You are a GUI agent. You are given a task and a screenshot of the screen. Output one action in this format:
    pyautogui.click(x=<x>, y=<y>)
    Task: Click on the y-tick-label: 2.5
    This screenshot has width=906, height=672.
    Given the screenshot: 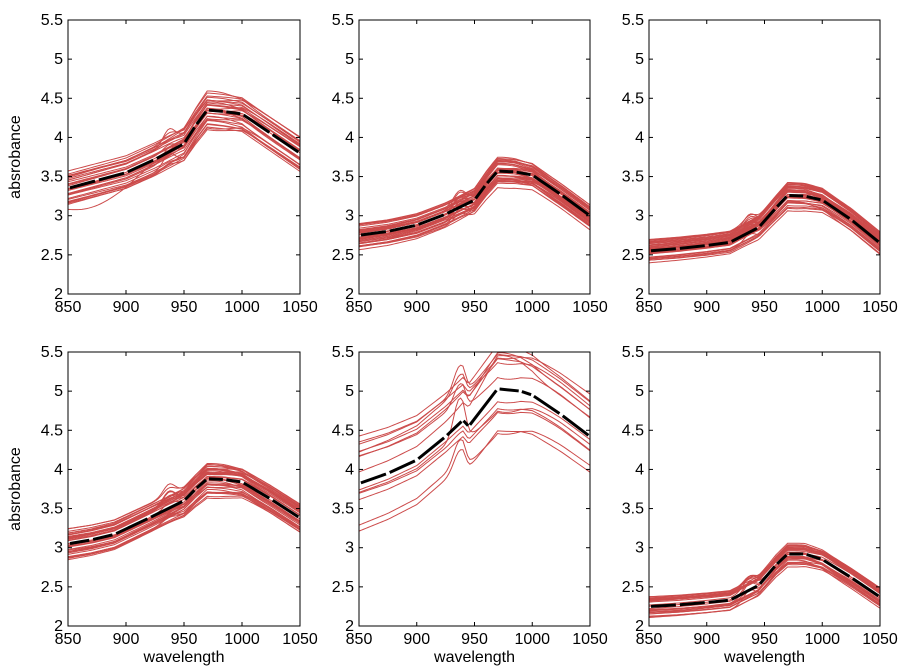 What is the action you would take?
    pyautogui.click(x=633, y=587)
    